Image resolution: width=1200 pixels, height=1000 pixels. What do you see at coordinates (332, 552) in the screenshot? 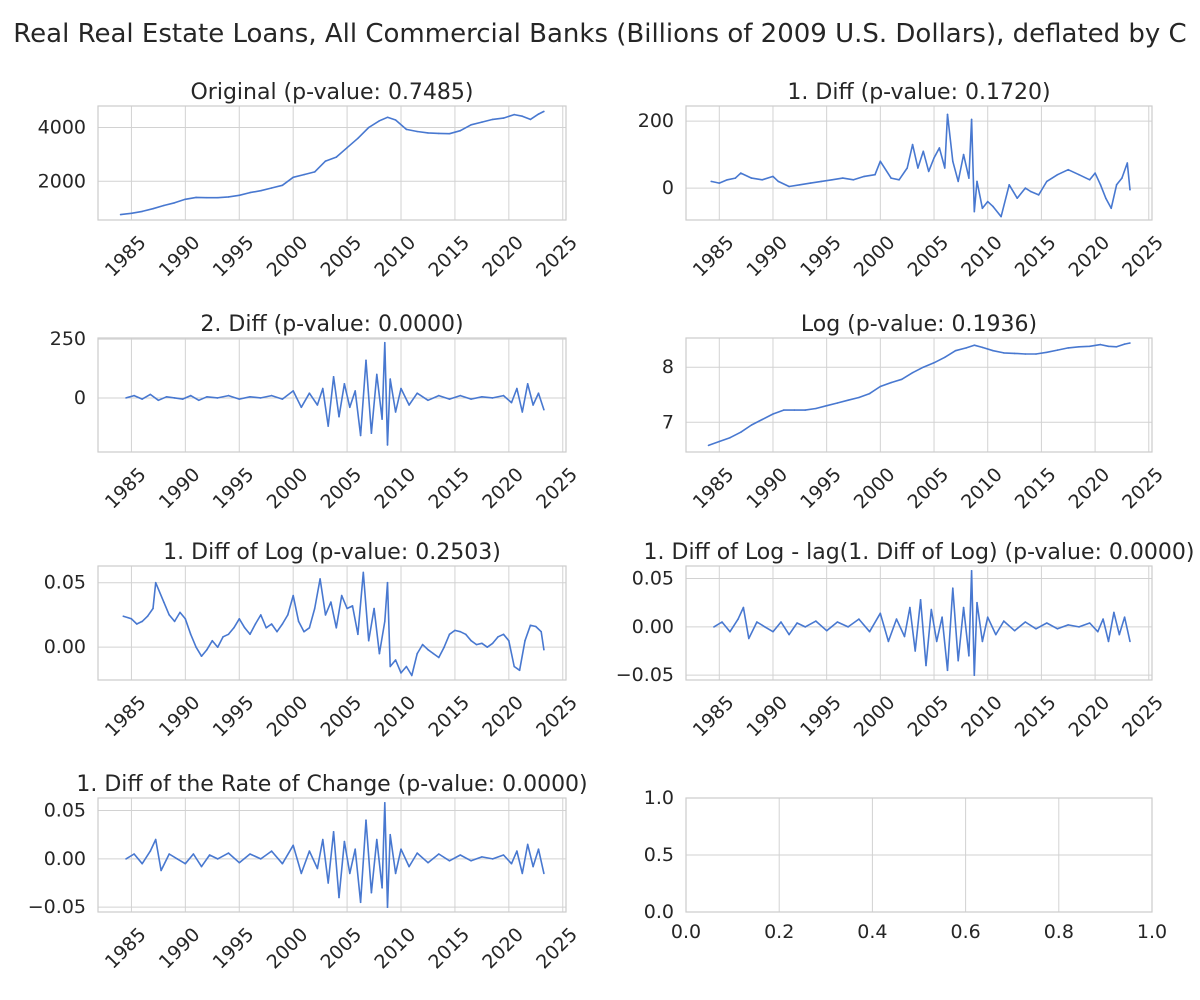
I see `subplot-title: 1. Diff of Log (p-value: 0.2503)` at bounding box center [332, 552].